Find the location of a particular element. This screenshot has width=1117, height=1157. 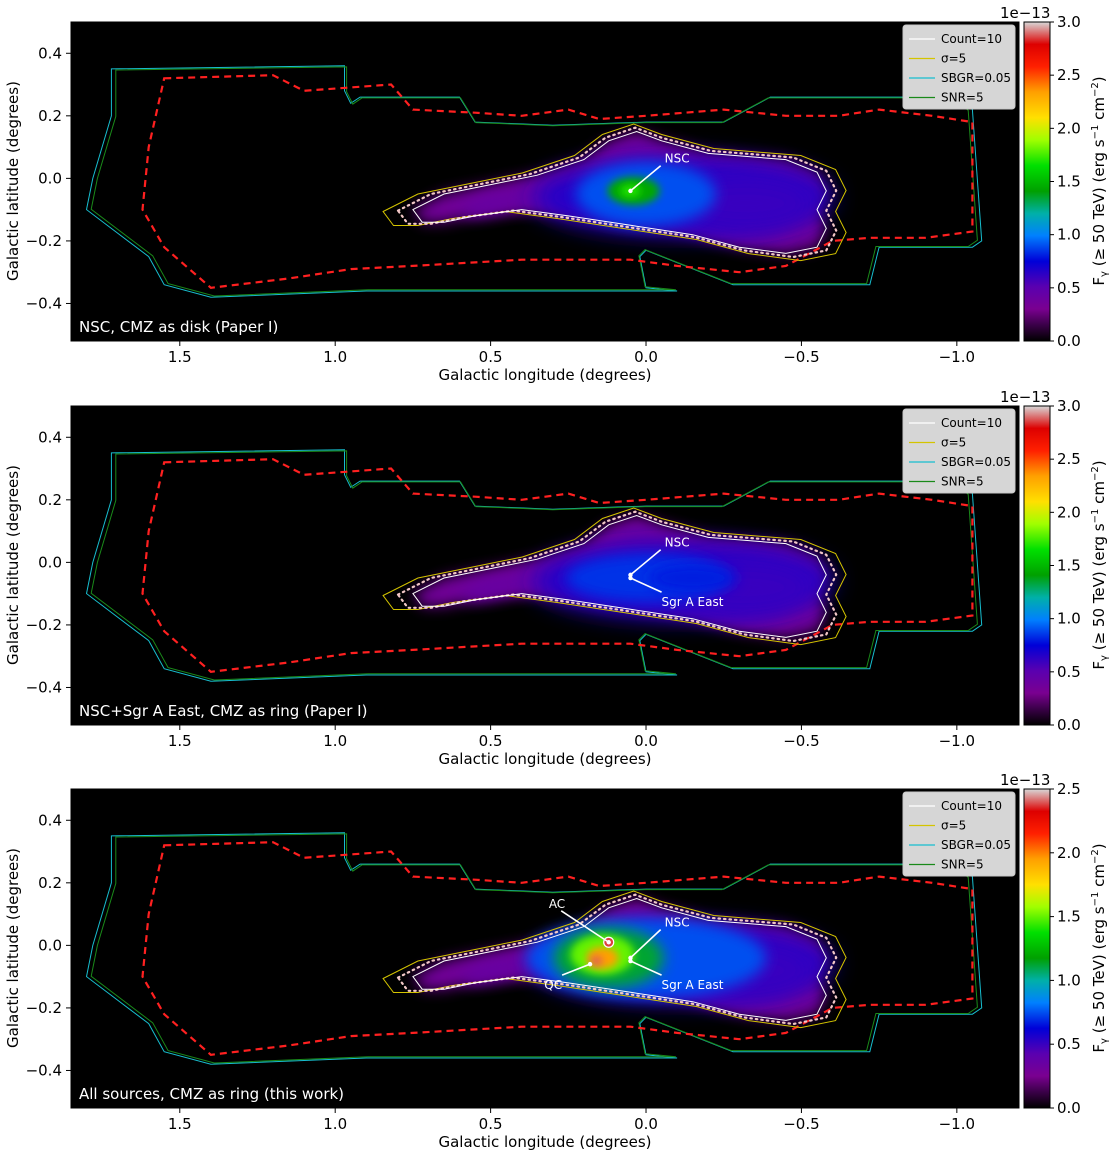

y-tick-label: 0.2 is located at coordinates (50, 500).